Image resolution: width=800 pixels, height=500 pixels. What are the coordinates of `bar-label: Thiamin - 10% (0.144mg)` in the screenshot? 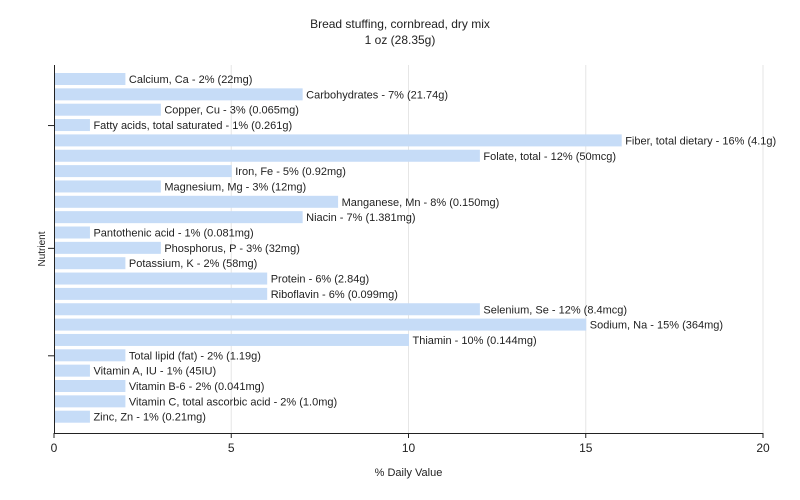 It's located at (475, 341).